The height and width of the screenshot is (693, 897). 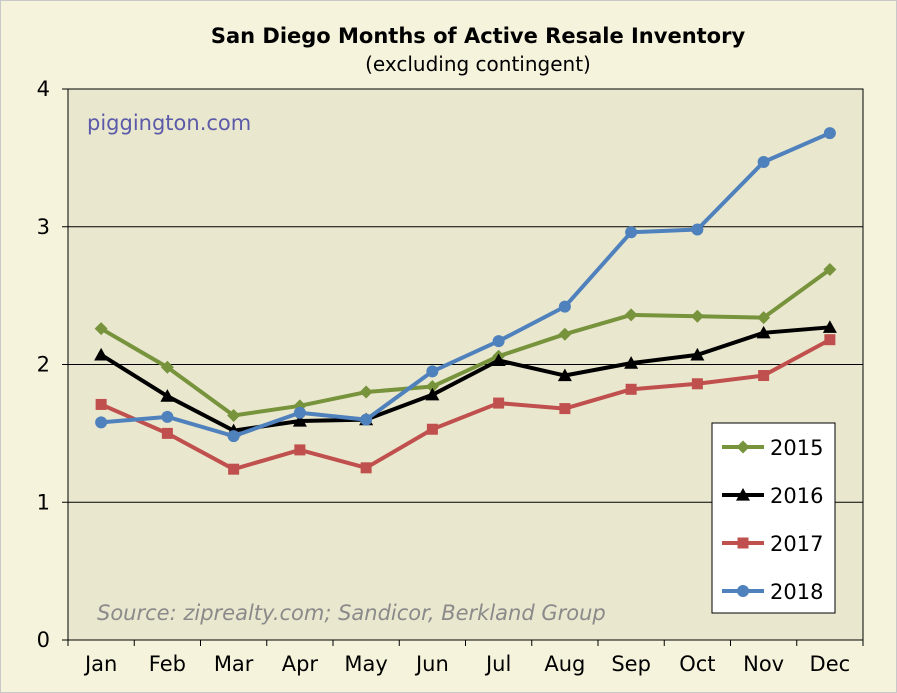 I want to click on legend-marker-2017, so click(x=743, y=543).